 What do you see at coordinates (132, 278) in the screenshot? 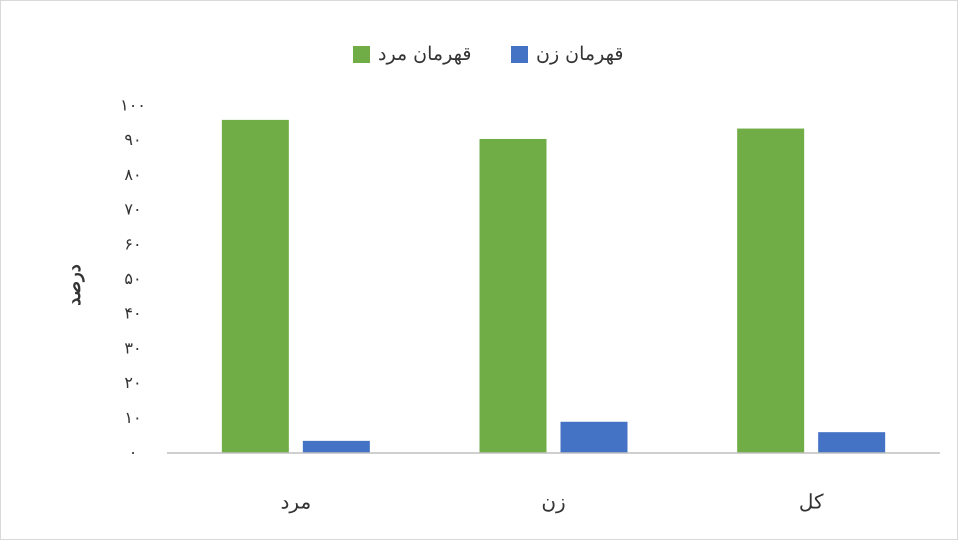
I see `y-tick-label: ۵۰` at bounding box center [132, 278].